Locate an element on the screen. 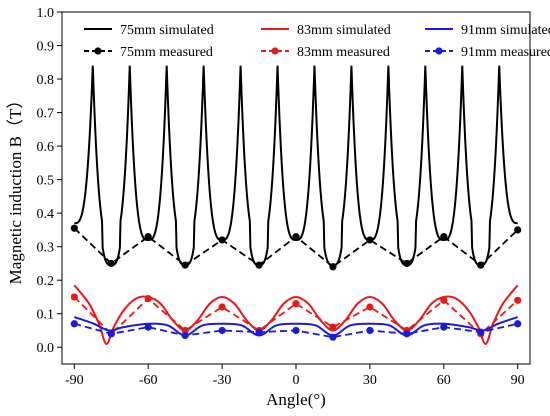 This screenshot has width=550, height=416. x-tick-label: 60 is located at coordinates (444, 380).